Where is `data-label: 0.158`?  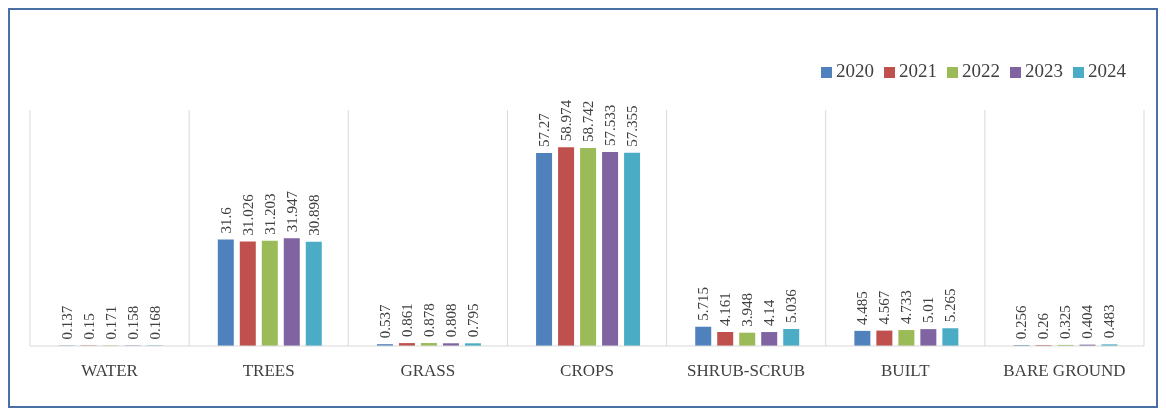
data-label: 0.158 is located at coordinates (132, 322).